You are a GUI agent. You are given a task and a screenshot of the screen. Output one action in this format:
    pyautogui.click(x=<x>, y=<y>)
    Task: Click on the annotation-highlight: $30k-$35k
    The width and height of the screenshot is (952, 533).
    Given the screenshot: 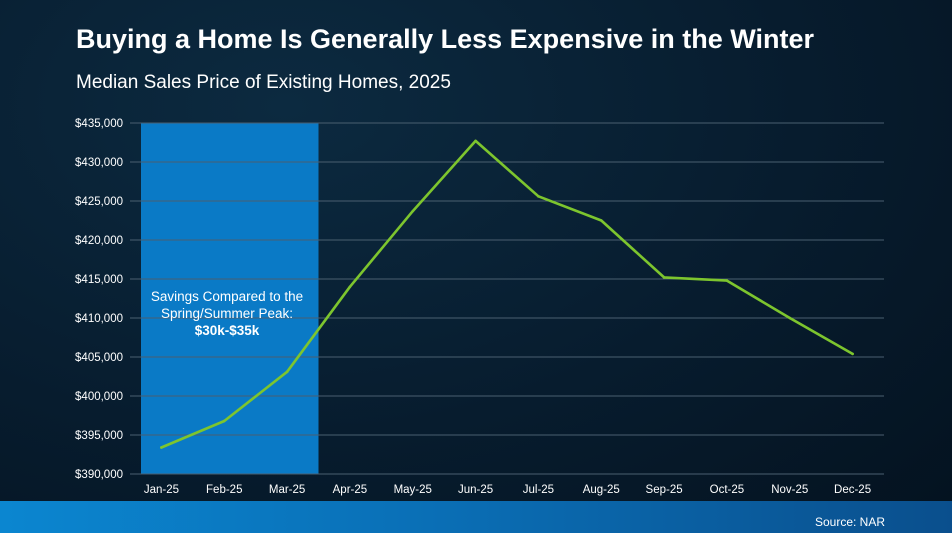 What is the action you would take?
    pyautogui.click(x=227, y=330)
    